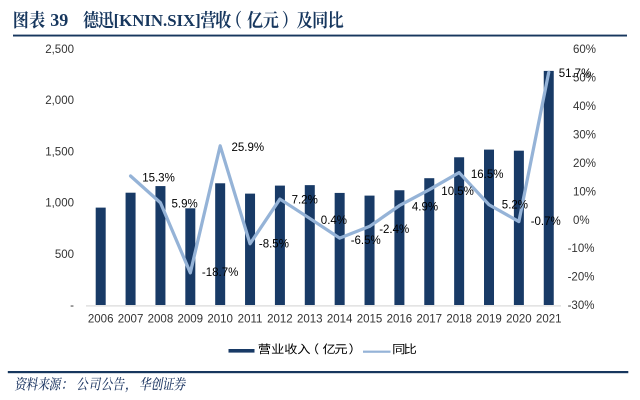  I want to click on svg-text: 25.9%, so click(248, 148).